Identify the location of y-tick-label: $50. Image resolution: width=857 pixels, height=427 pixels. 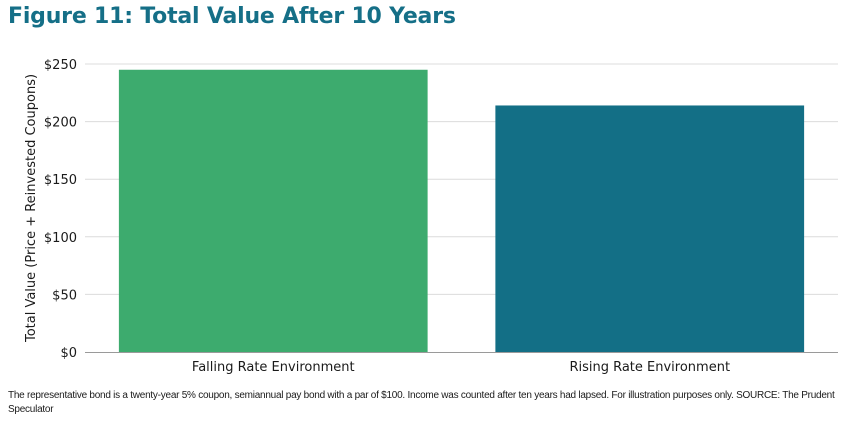
(64, 295).